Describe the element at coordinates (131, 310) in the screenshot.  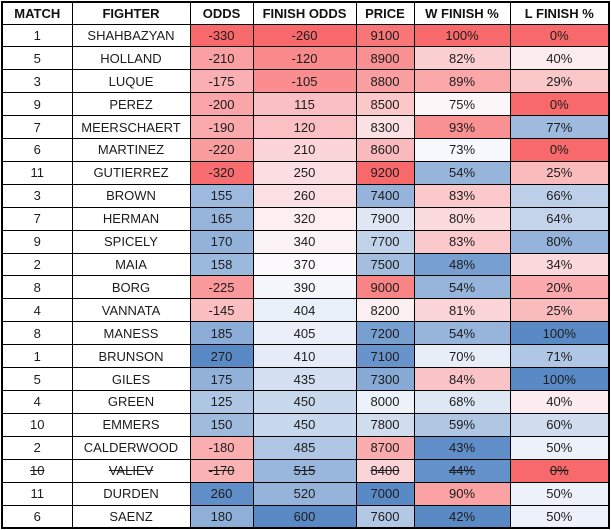
I see `cell-fighter: VANNATA` at that location.